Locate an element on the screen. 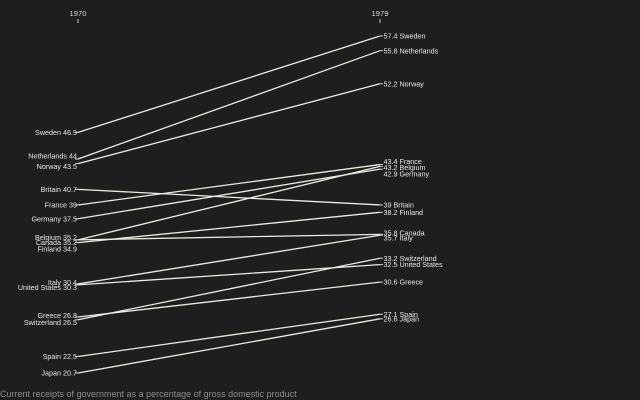  label-1970-united-states: United States 30.3 is located at coordinates (47, 287).